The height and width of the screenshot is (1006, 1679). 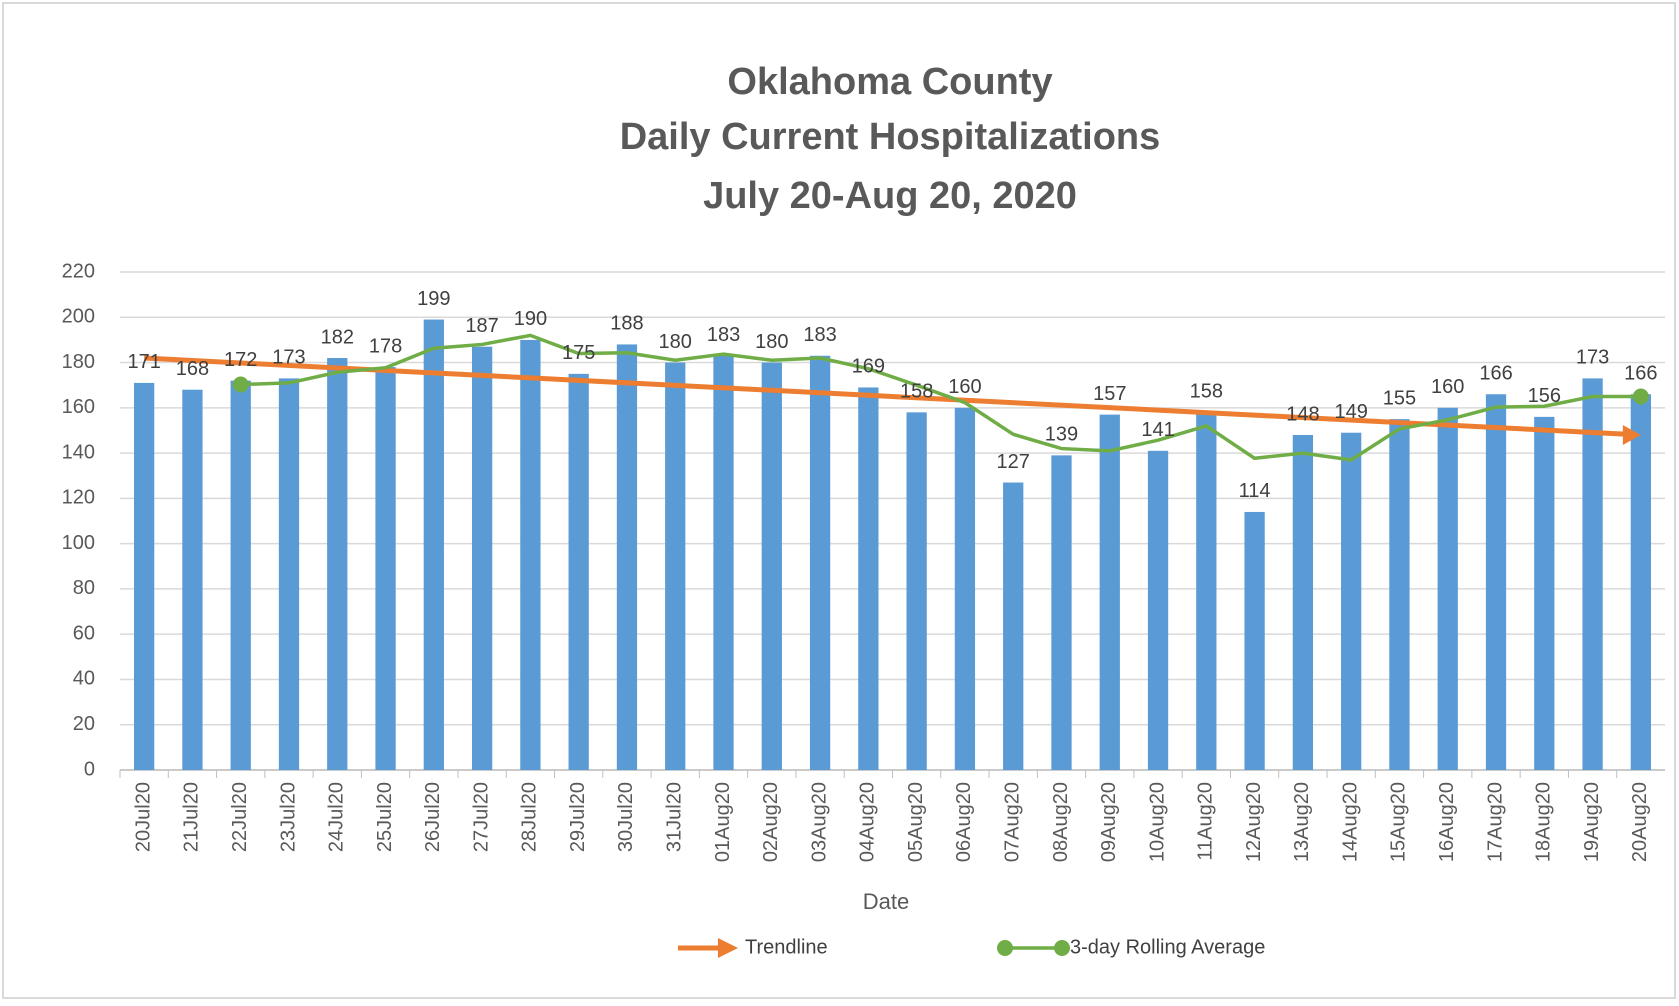 What do you see at coordinates (819, 822) in the screenshot?
I see `x-tick-label: 03Aug20` at bounding box center [819, 822].